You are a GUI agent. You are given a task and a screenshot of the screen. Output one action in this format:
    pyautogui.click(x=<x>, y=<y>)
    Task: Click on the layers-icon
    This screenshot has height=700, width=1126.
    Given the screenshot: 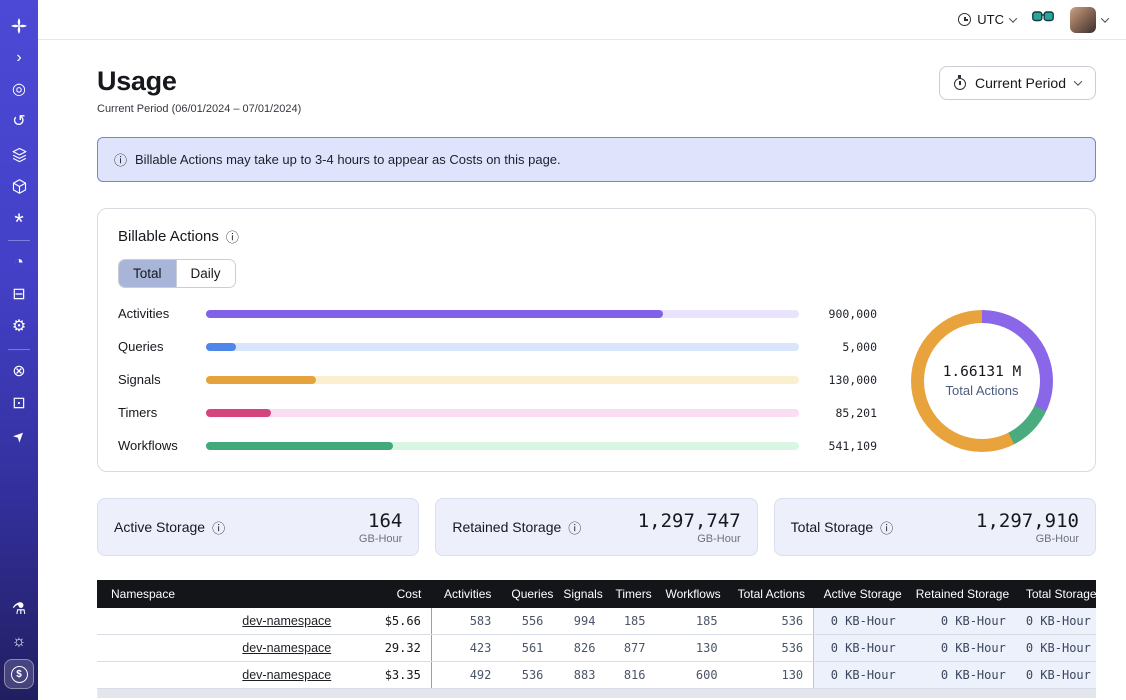 What is the action you would take?
    pyautogui.click(x=19, y=154)
    